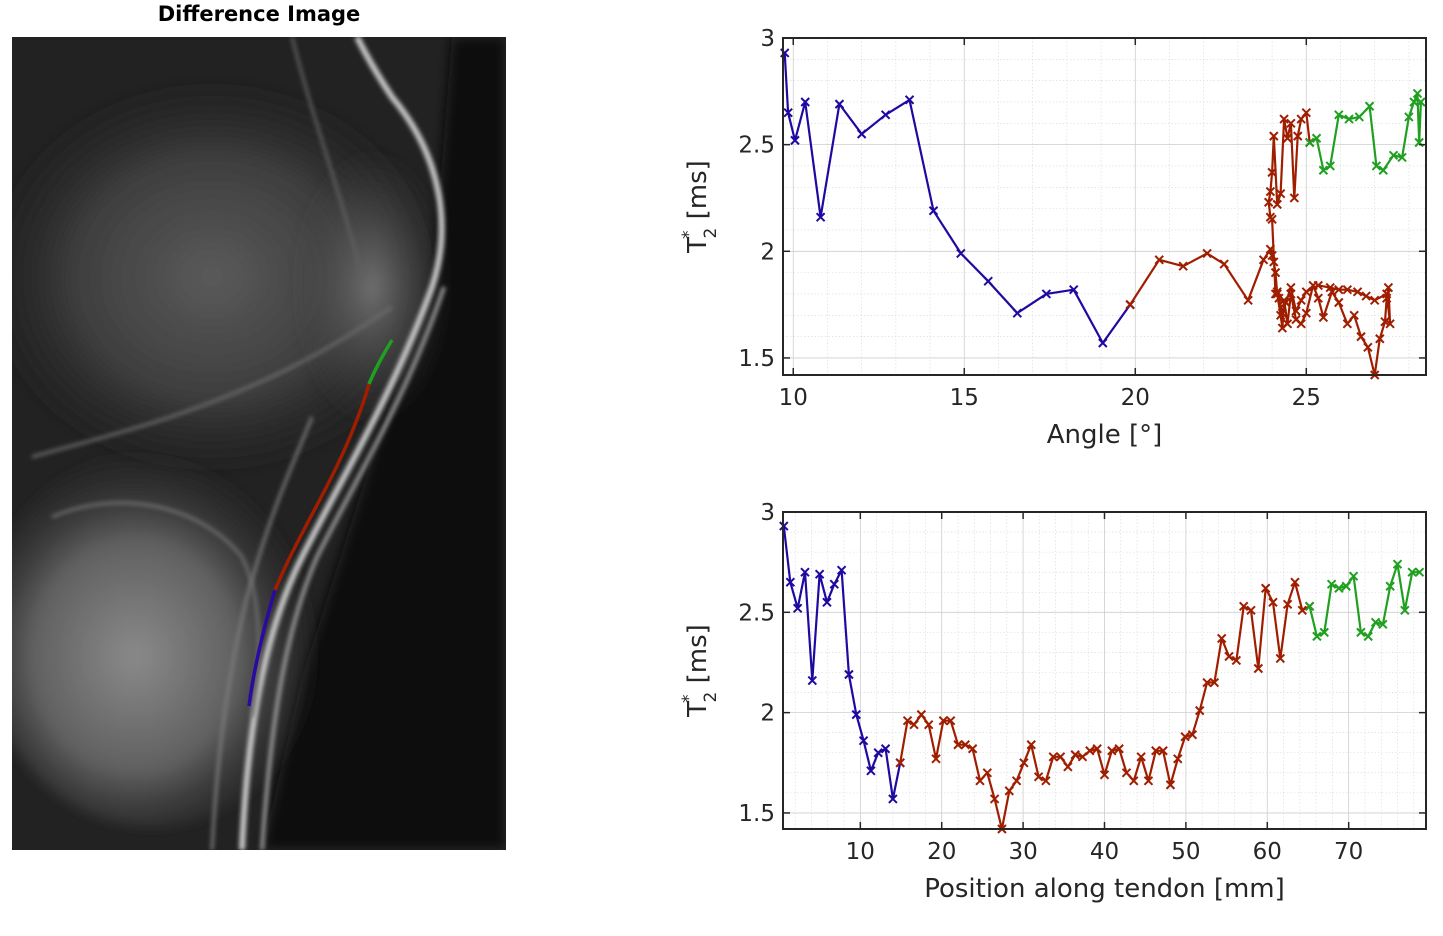 The image size is (1443, 936). What do you see at coordinates (380, 362) in the screenshot?
I see `tendon-path-green` at bounding box center [380, 362].